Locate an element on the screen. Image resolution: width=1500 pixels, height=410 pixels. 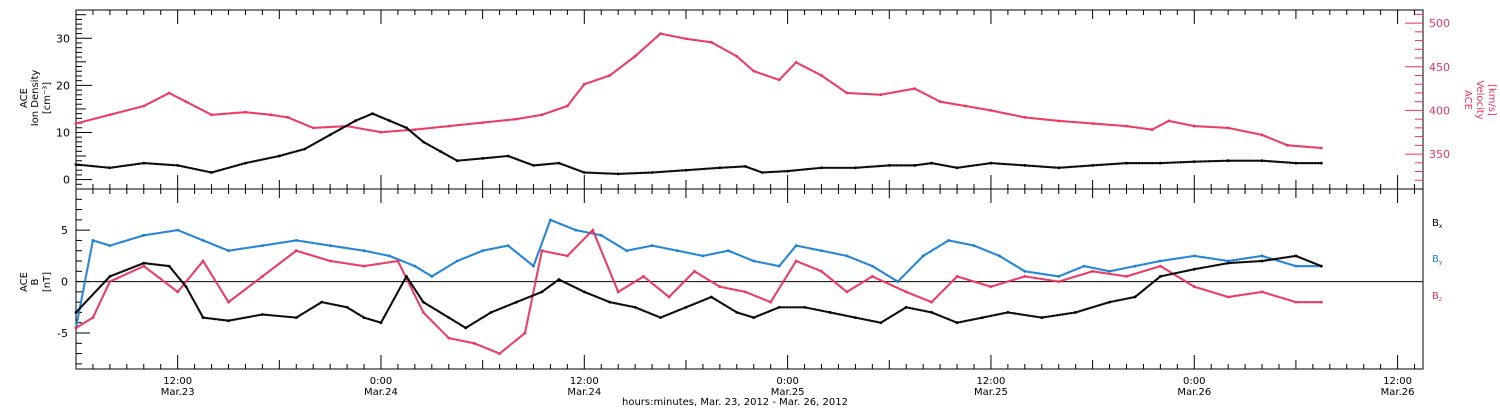
velocity-axis-ticks: 350 400 450 500 is located at coordinates (1427, 97).